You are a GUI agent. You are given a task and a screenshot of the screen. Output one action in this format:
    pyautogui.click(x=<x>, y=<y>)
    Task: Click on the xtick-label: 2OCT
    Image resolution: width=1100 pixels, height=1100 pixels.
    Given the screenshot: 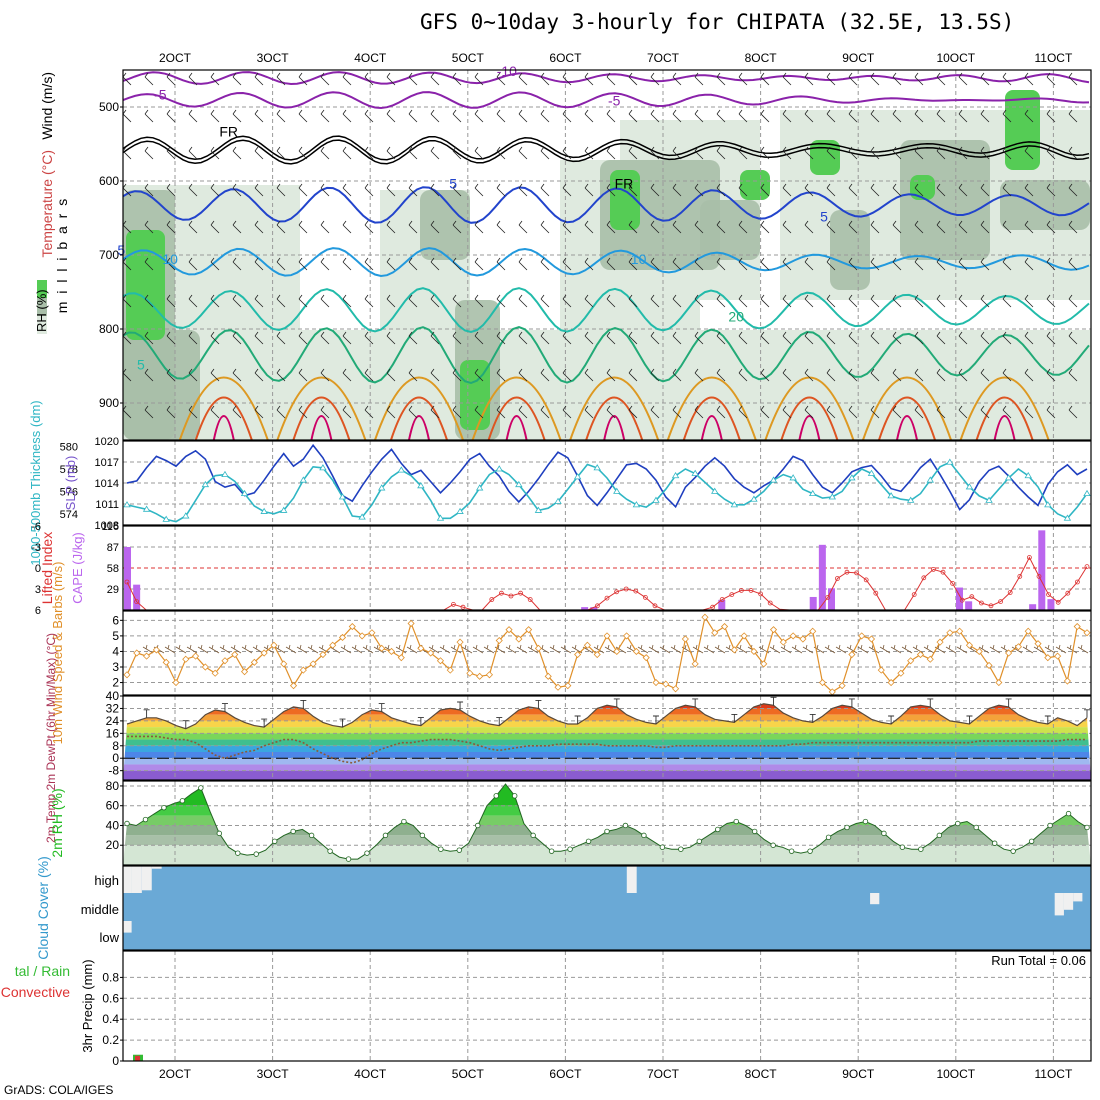 What is the action you would take?
    pyautogui.click(x=175, y=58)
    